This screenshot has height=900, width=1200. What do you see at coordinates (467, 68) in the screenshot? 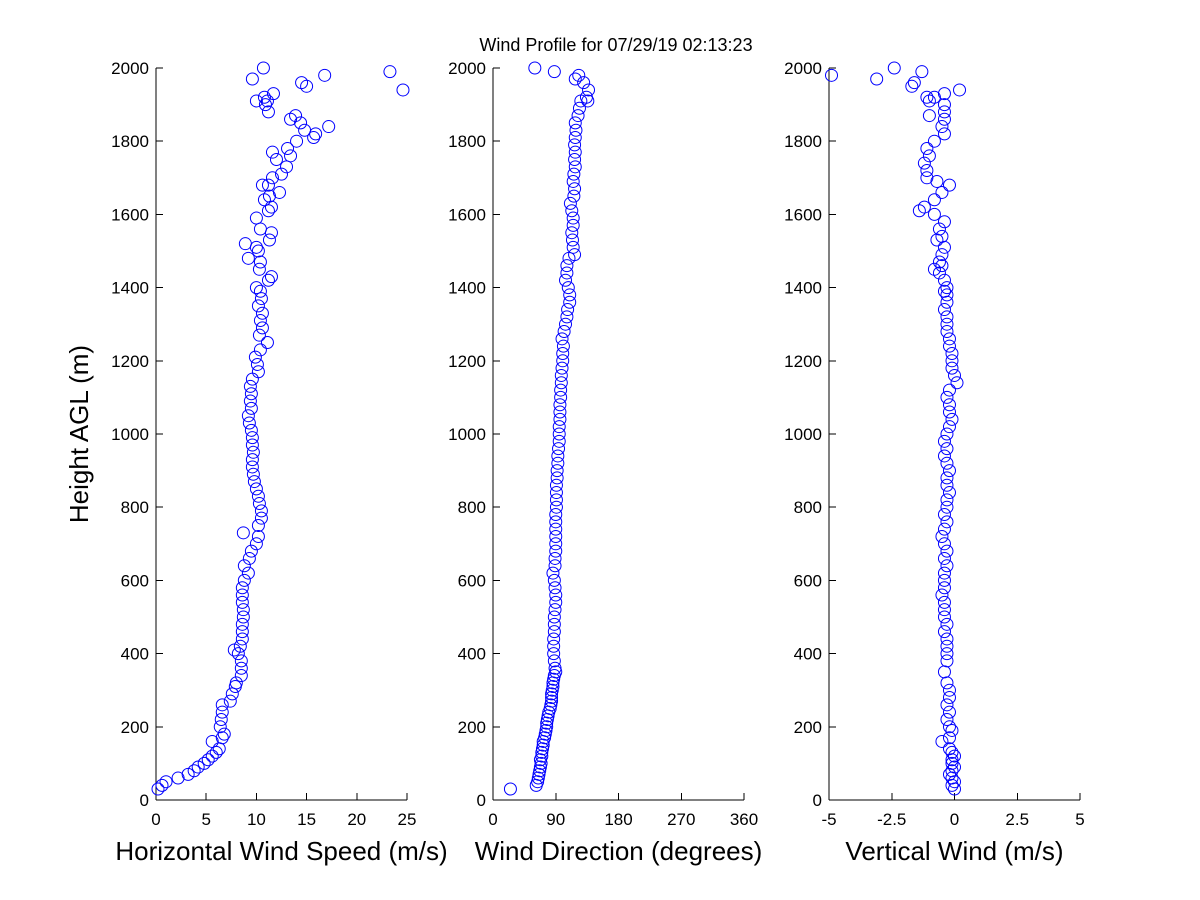
I see `y-tick-label: 2000` at bounding box center [467, 68].